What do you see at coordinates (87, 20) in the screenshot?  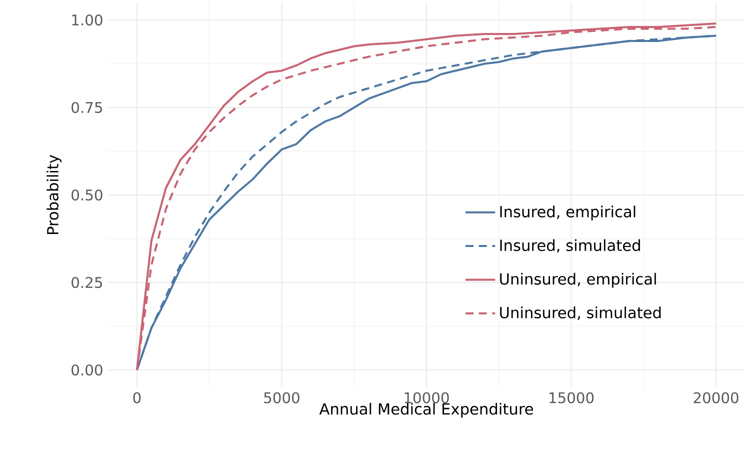 I see `y-tick-label: 1.00` at bounding box center [87, 20].